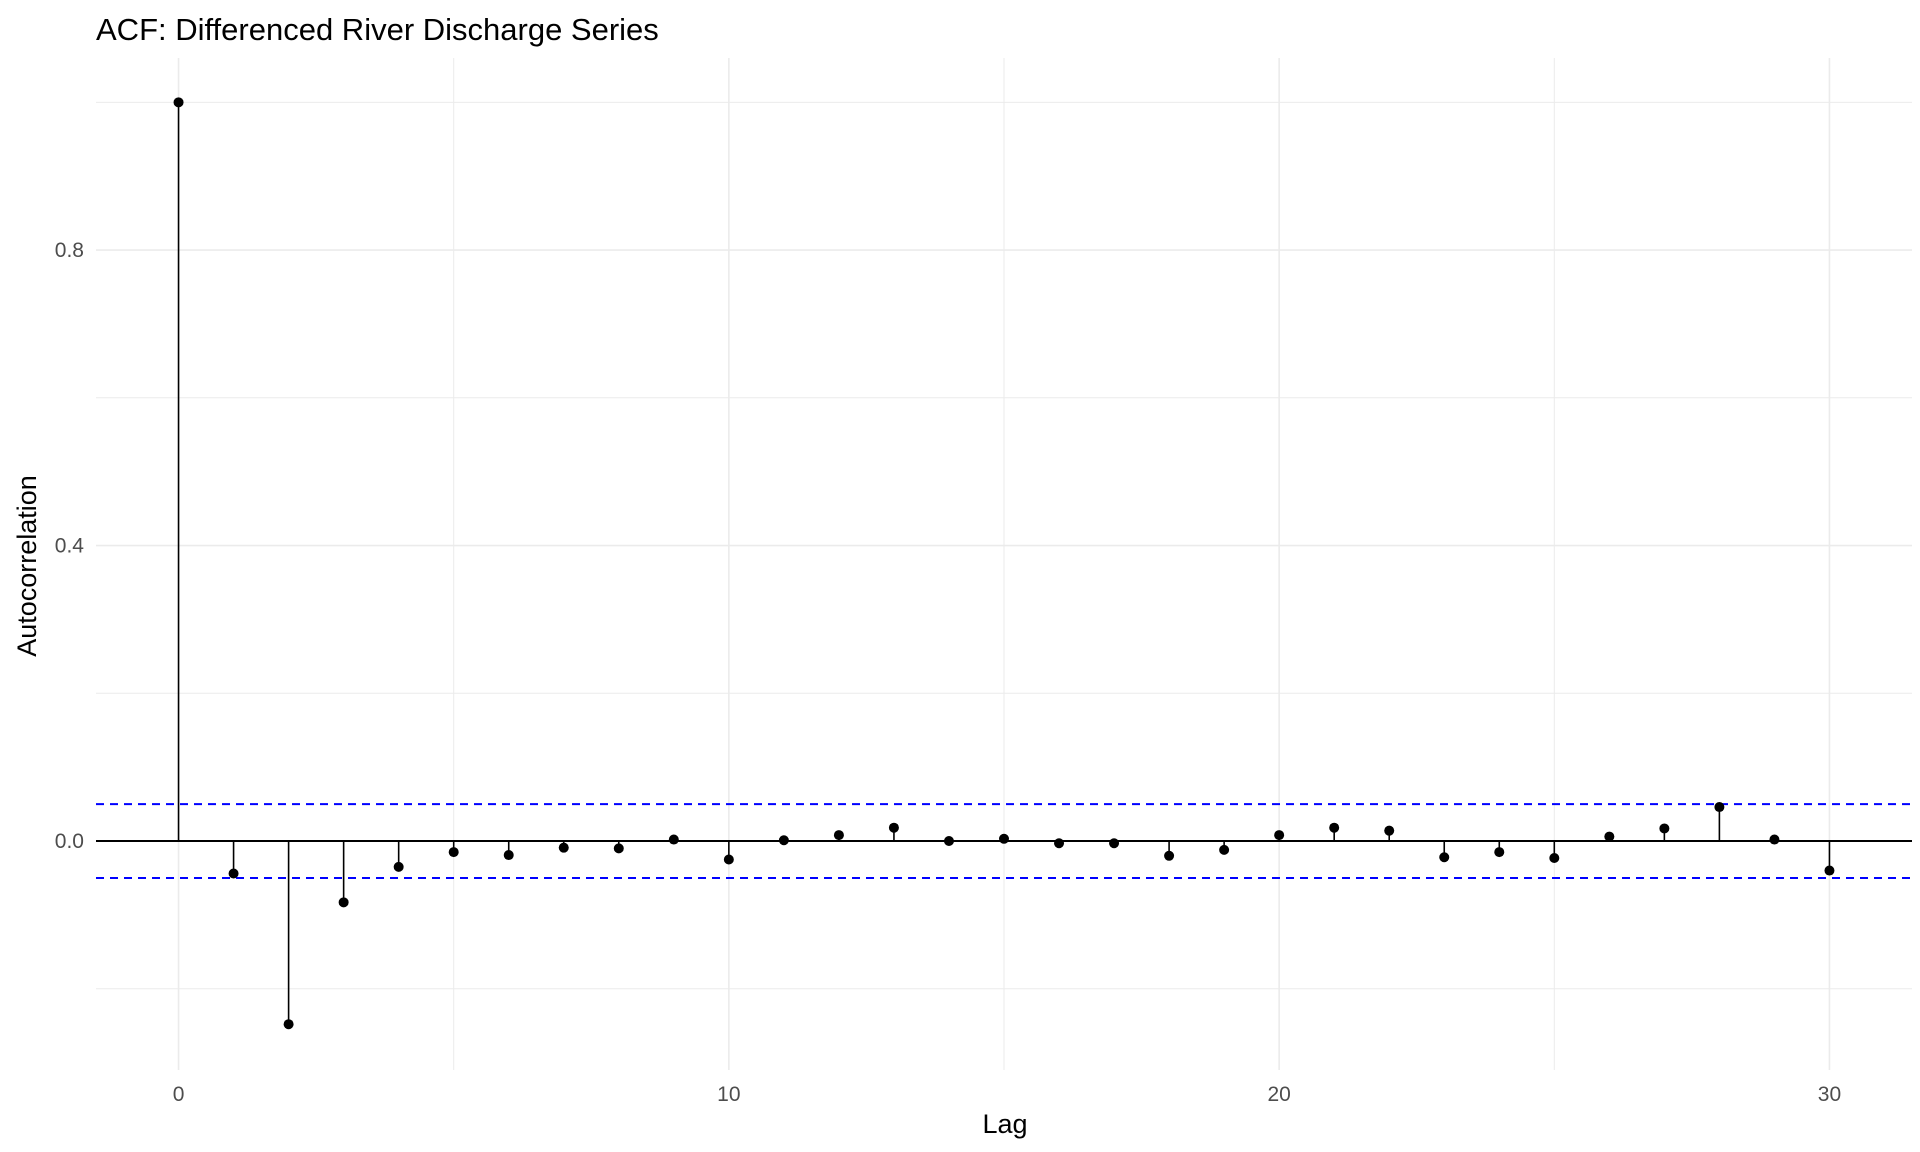 This screenshot has height=1152, width=1920. I want to click on chart-title: ACF: Differenced River Discharge Series, so click(377, 29).